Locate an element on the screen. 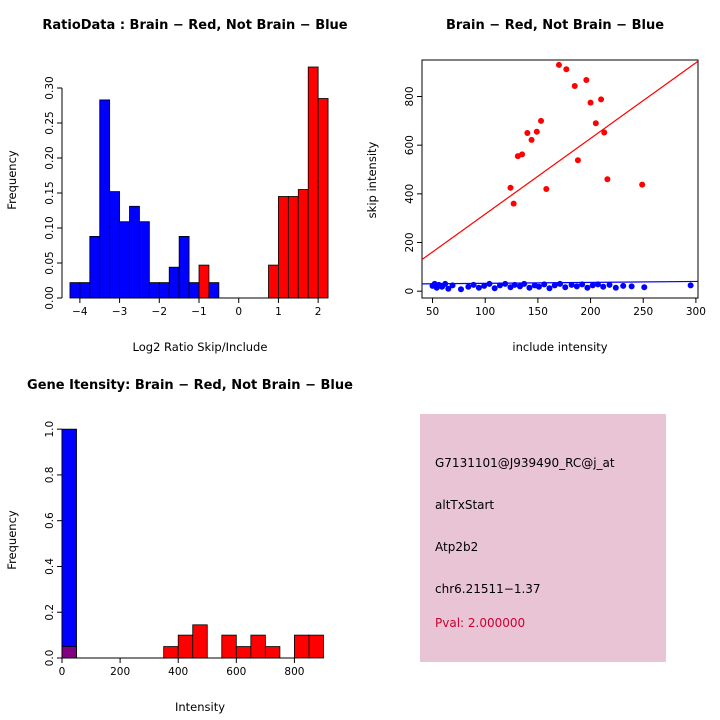 Image resolution: width=720 pixels, height=720 pixels. plot-area-gene: 0 200 400 600 800 0.0 0.2 0.4 0.6 0.8 1.0 is located at coordinates (184, 549).